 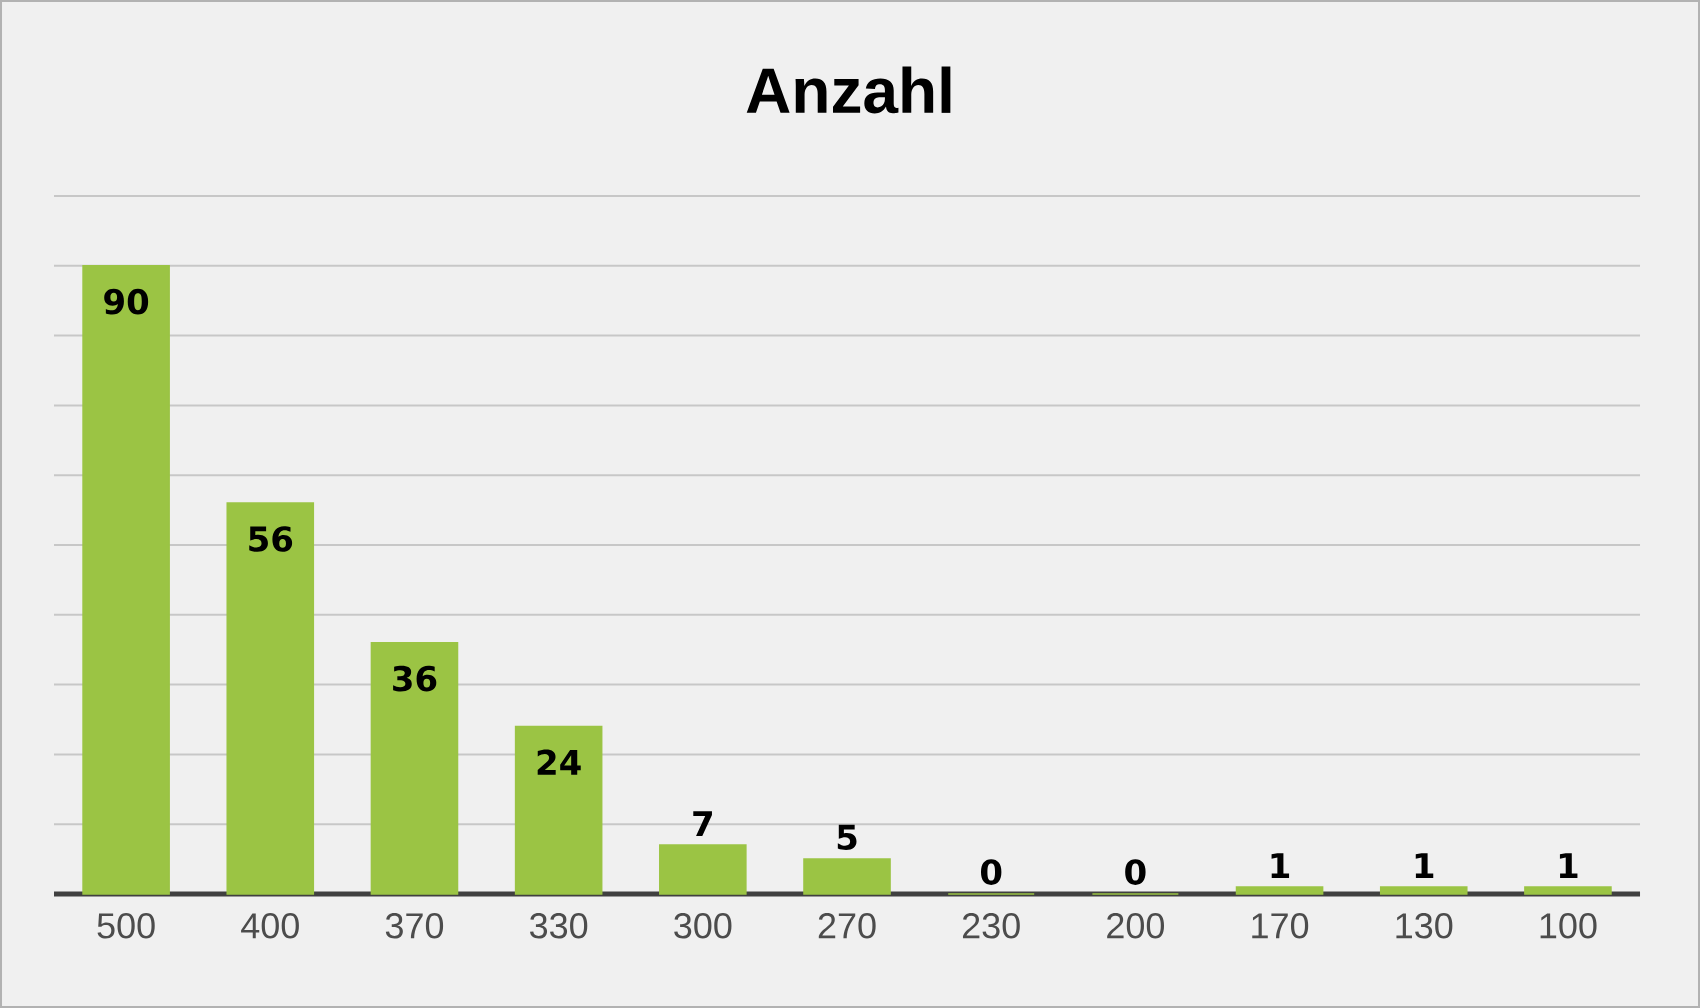 I want to click on x-tick-label: 300, so click(x=703, y=926).